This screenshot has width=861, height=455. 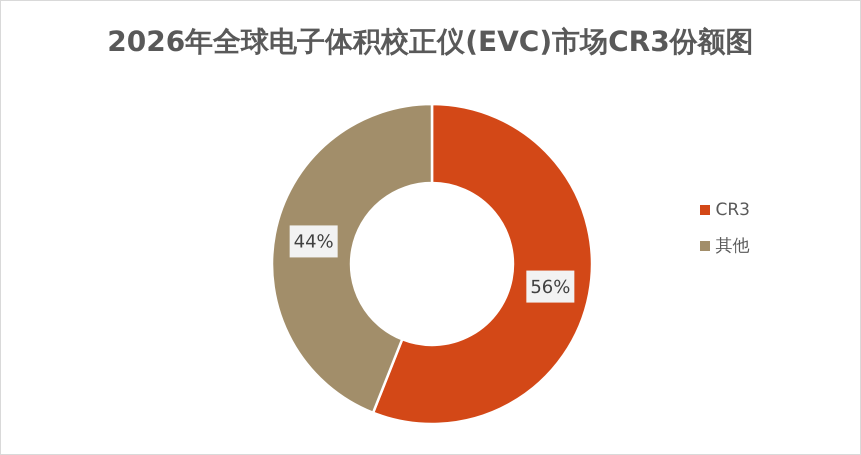 I want to click on chart-title: 2026年全球电子体积校正仪(EVC)市场CR3份额图, so click(x=430, y=42).